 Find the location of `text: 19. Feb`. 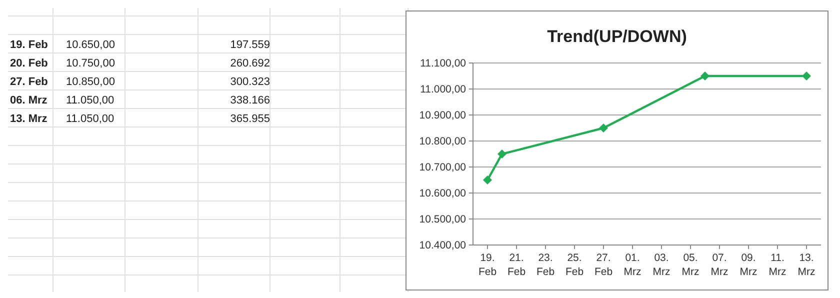

text: 19. Feb is located at coordinates (29, 44).